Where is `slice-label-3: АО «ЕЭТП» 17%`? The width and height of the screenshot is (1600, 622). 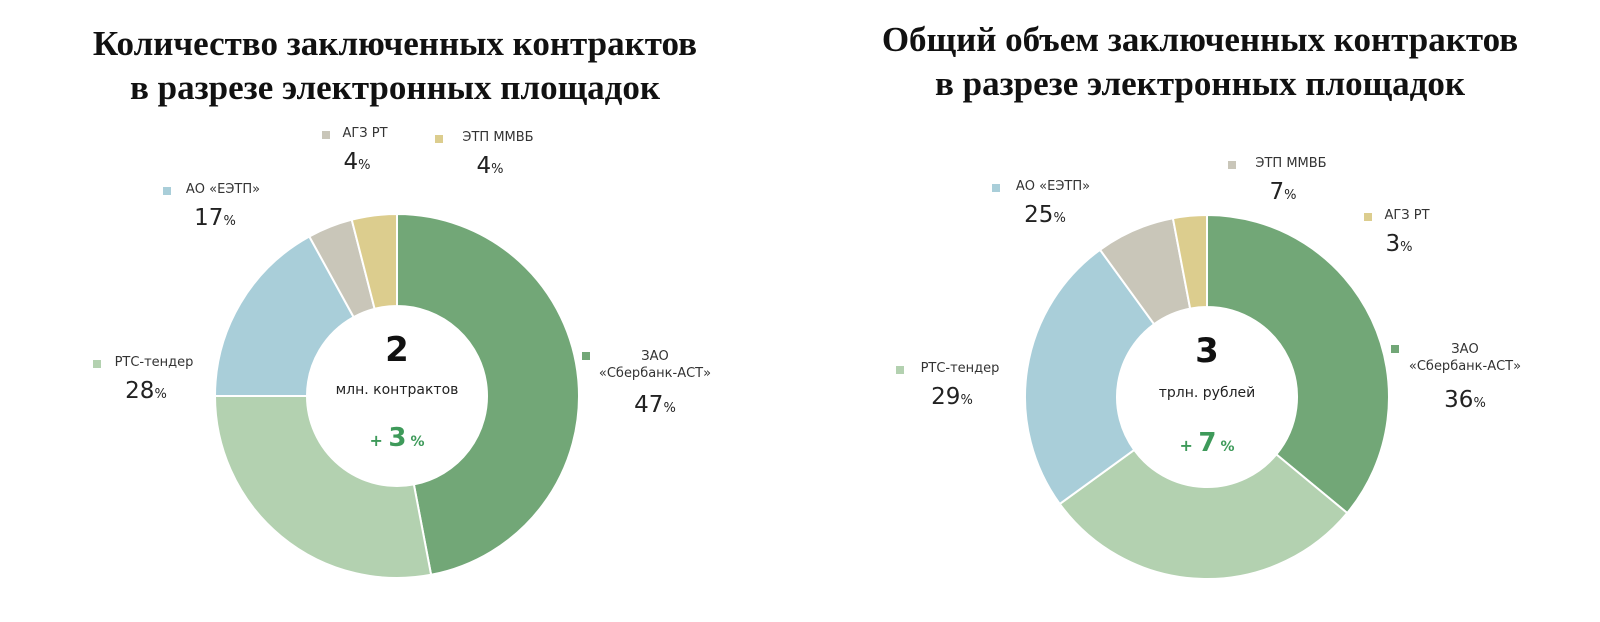
slice-label-3: АО «ЕЭТП» 17% is located at coordinates (211, 206).